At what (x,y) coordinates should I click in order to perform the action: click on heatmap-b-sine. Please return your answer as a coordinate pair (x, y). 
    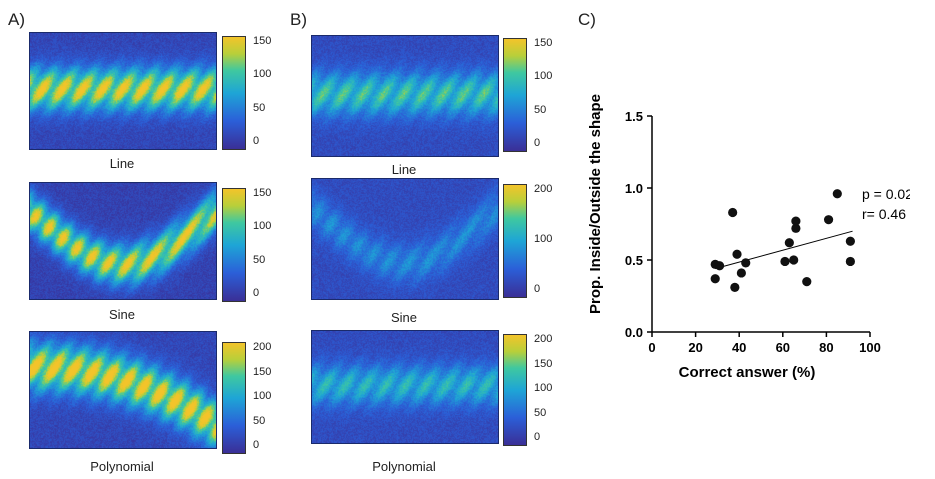
    Looking at the image, I should click on (405, 239).